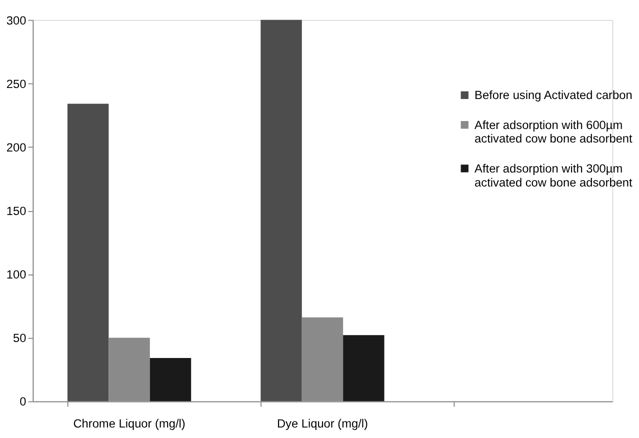 The width and height of the screenshot is (639, 438). What do you see at coordinates (16, 211) in the screenshot?
I see `y-tick-label: 150` at bounding box center [16, 211].